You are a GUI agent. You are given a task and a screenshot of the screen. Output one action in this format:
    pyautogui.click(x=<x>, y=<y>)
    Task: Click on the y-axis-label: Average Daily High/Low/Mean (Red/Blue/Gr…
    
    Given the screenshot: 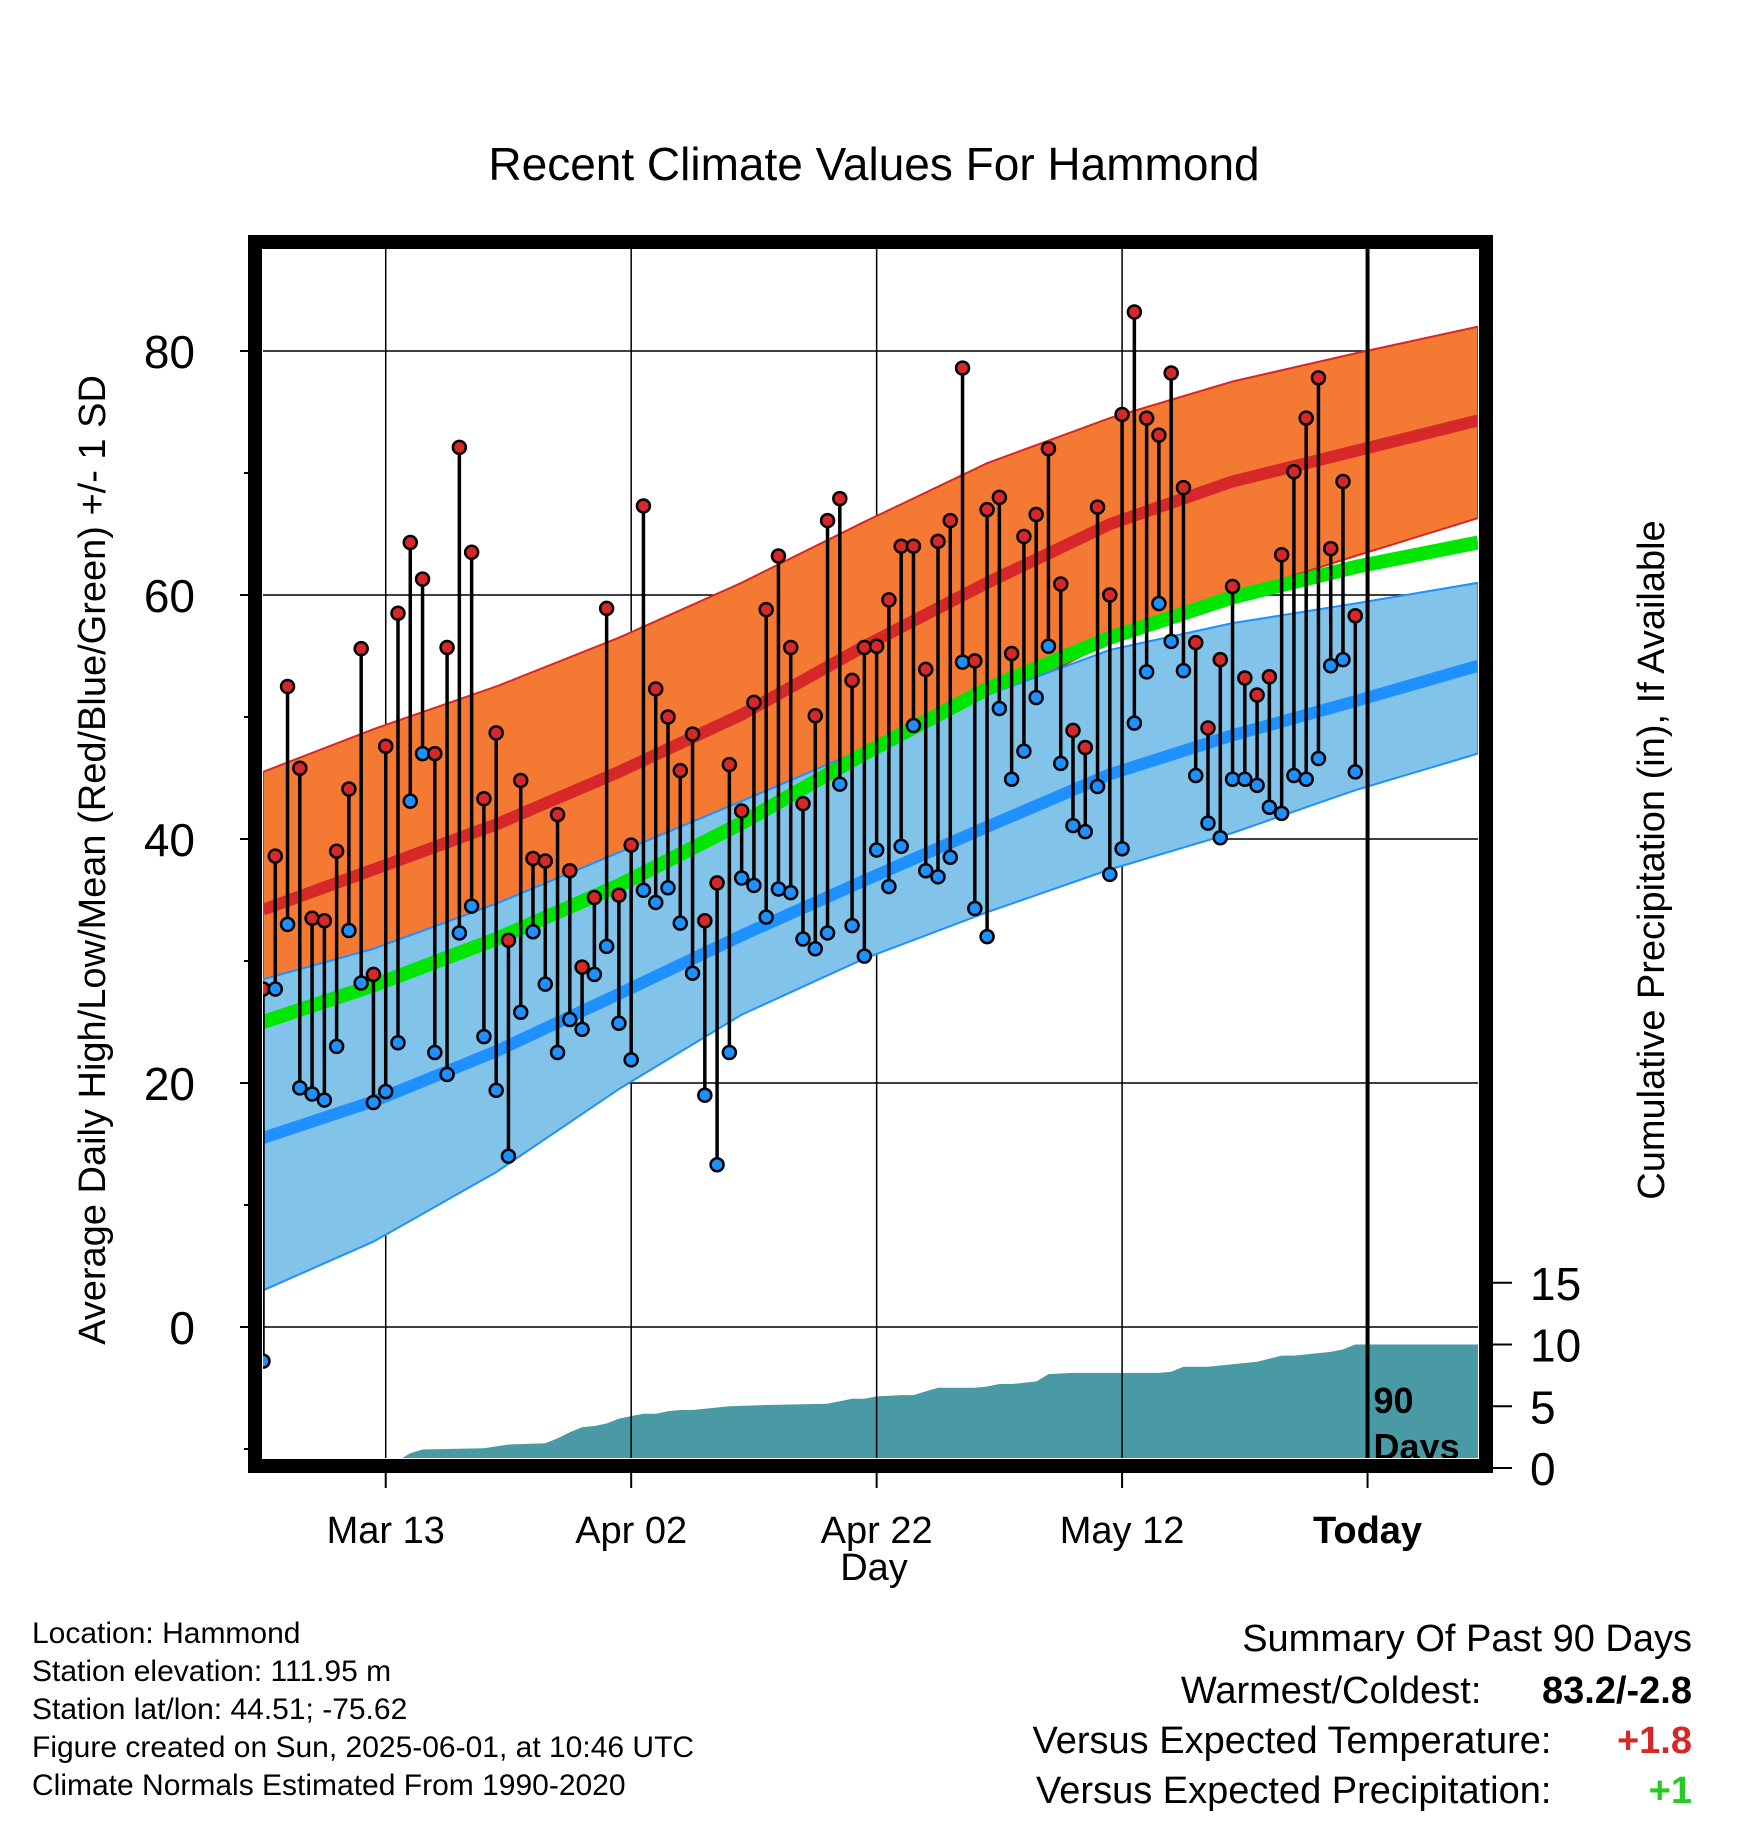 What is the action you would take?
    pyautogui.click(x=93, y=860)
    